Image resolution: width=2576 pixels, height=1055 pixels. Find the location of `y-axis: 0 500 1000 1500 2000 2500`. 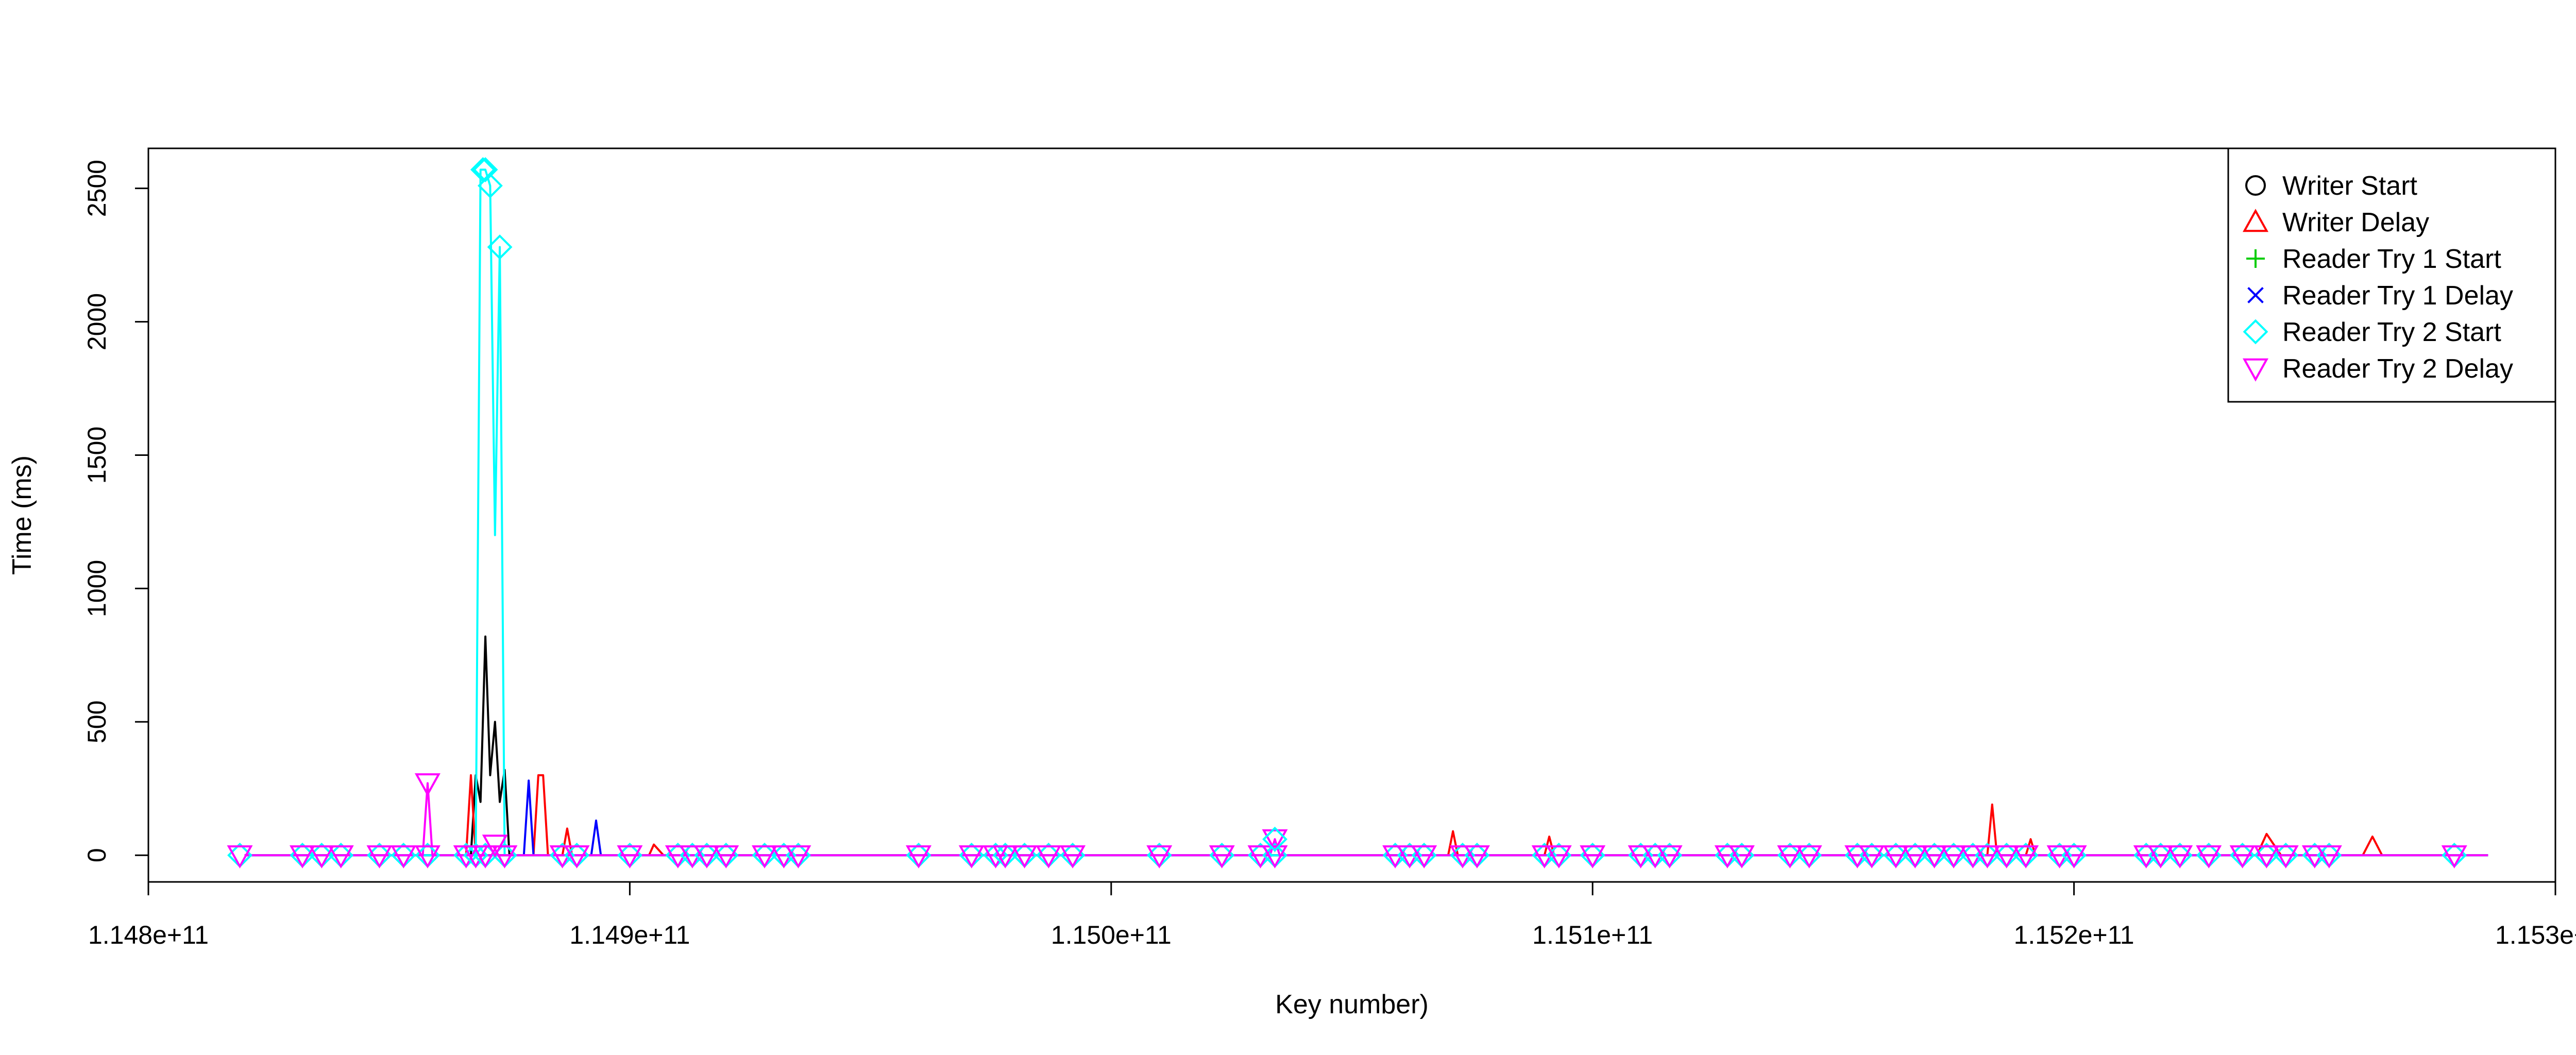

y-axis: 0 500 1000 1500 2000 2500 is located at coordinates (115, 511).